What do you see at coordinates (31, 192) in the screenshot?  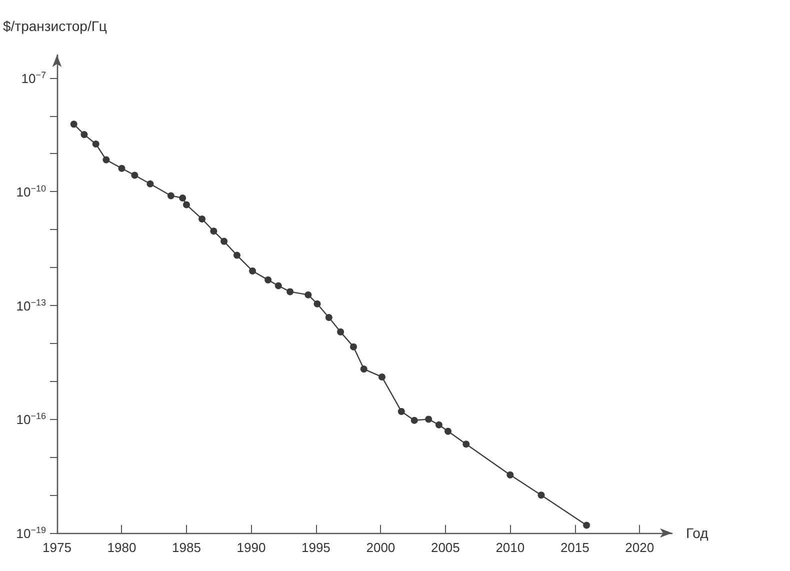 I see `y-tick-label: 10$^{−10}$` at bounding box center [31, 192].